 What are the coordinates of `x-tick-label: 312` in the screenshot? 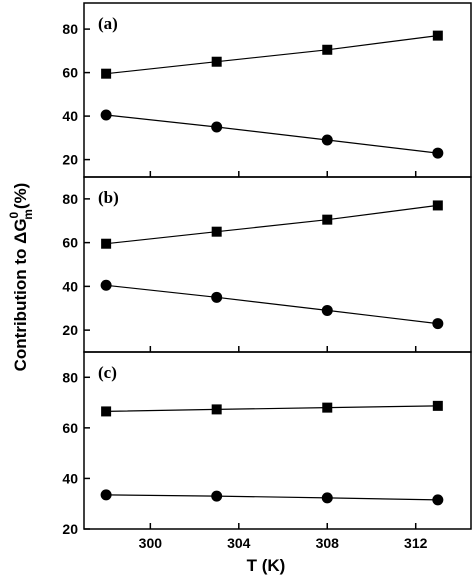 It's located at (416, 543).